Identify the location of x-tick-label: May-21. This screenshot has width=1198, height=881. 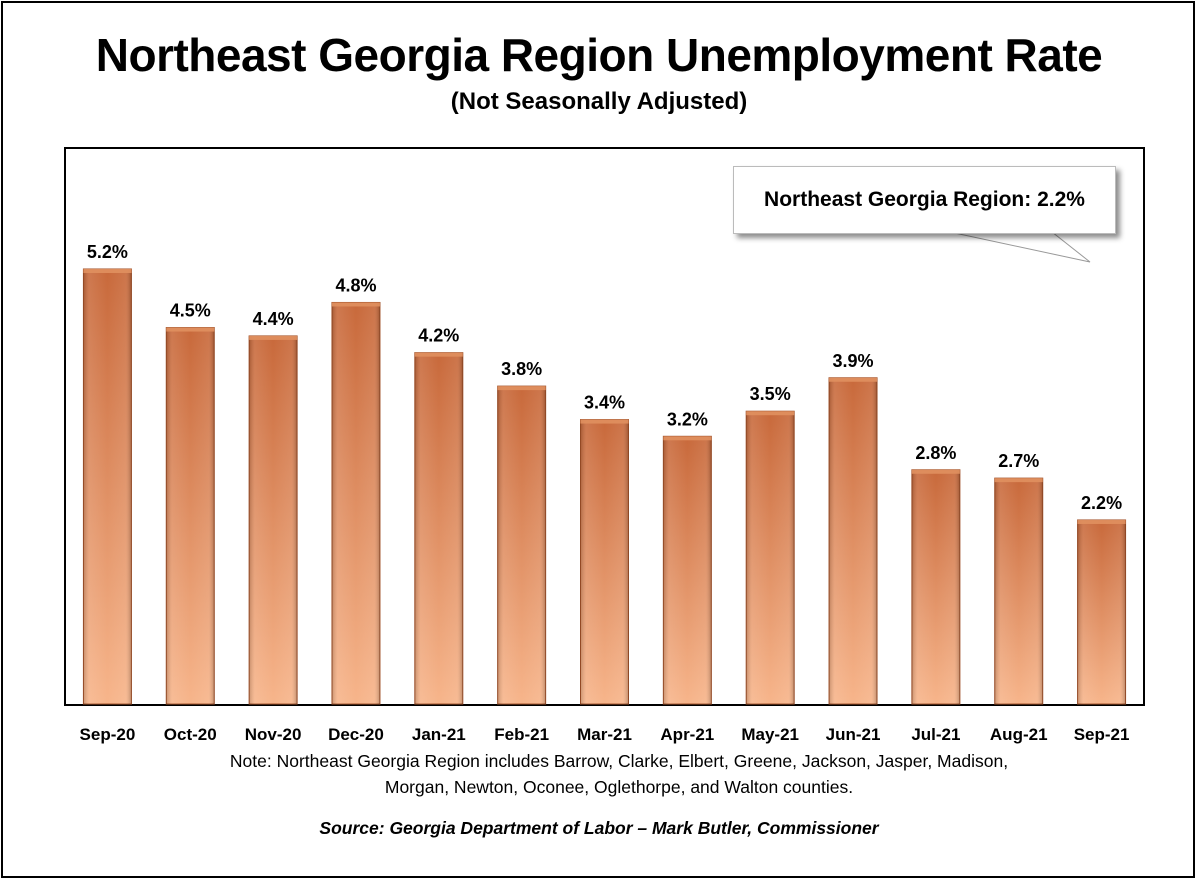
(770, 734).